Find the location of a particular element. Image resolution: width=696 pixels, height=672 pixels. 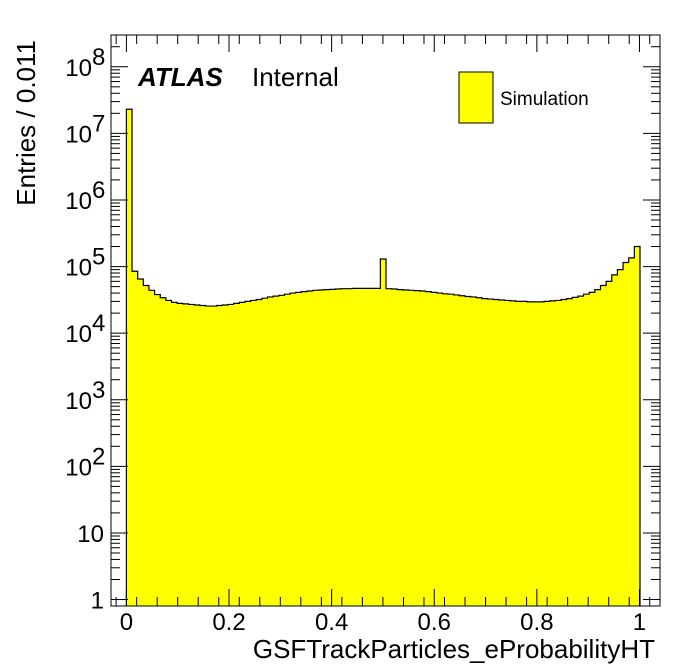

legend-label-simulation: Simulation is located at coordinates (544, 99).